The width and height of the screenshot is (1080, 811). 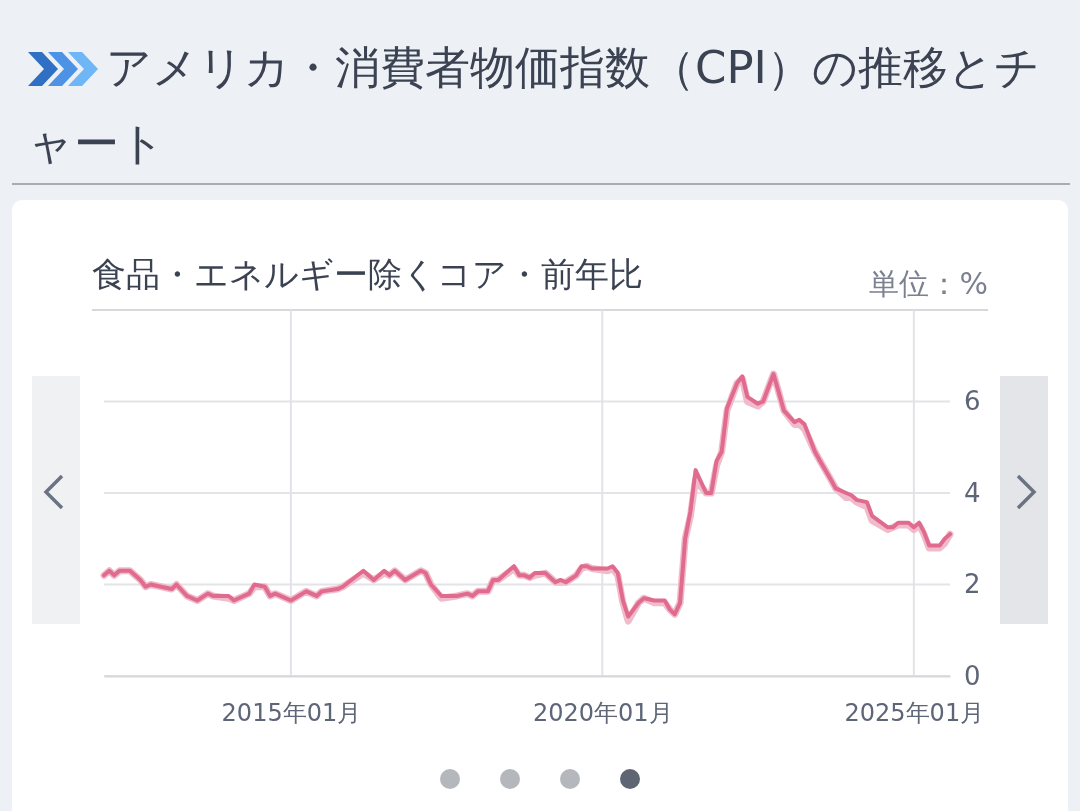 What do you see at coordinates (972, 401) in the screenshot?
I see `y-tick-label: 6` at bounding box center [972, 401].